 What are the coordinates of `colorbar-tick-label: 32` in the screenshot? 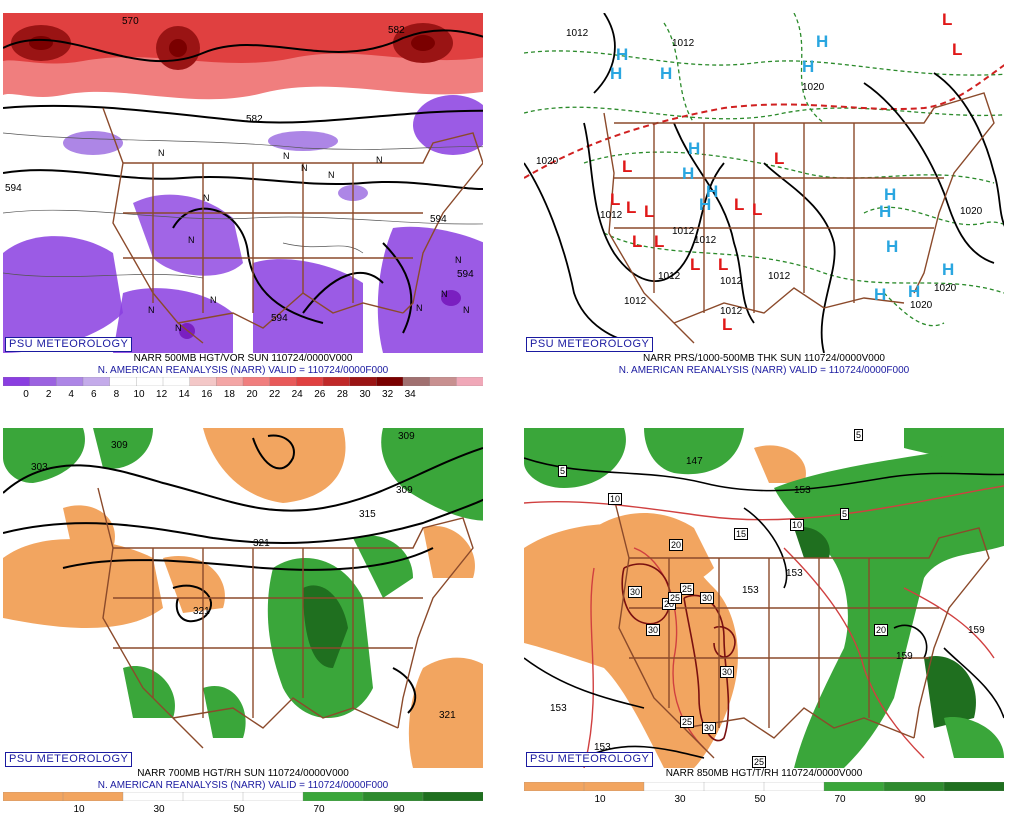 It's located at (388, 394).